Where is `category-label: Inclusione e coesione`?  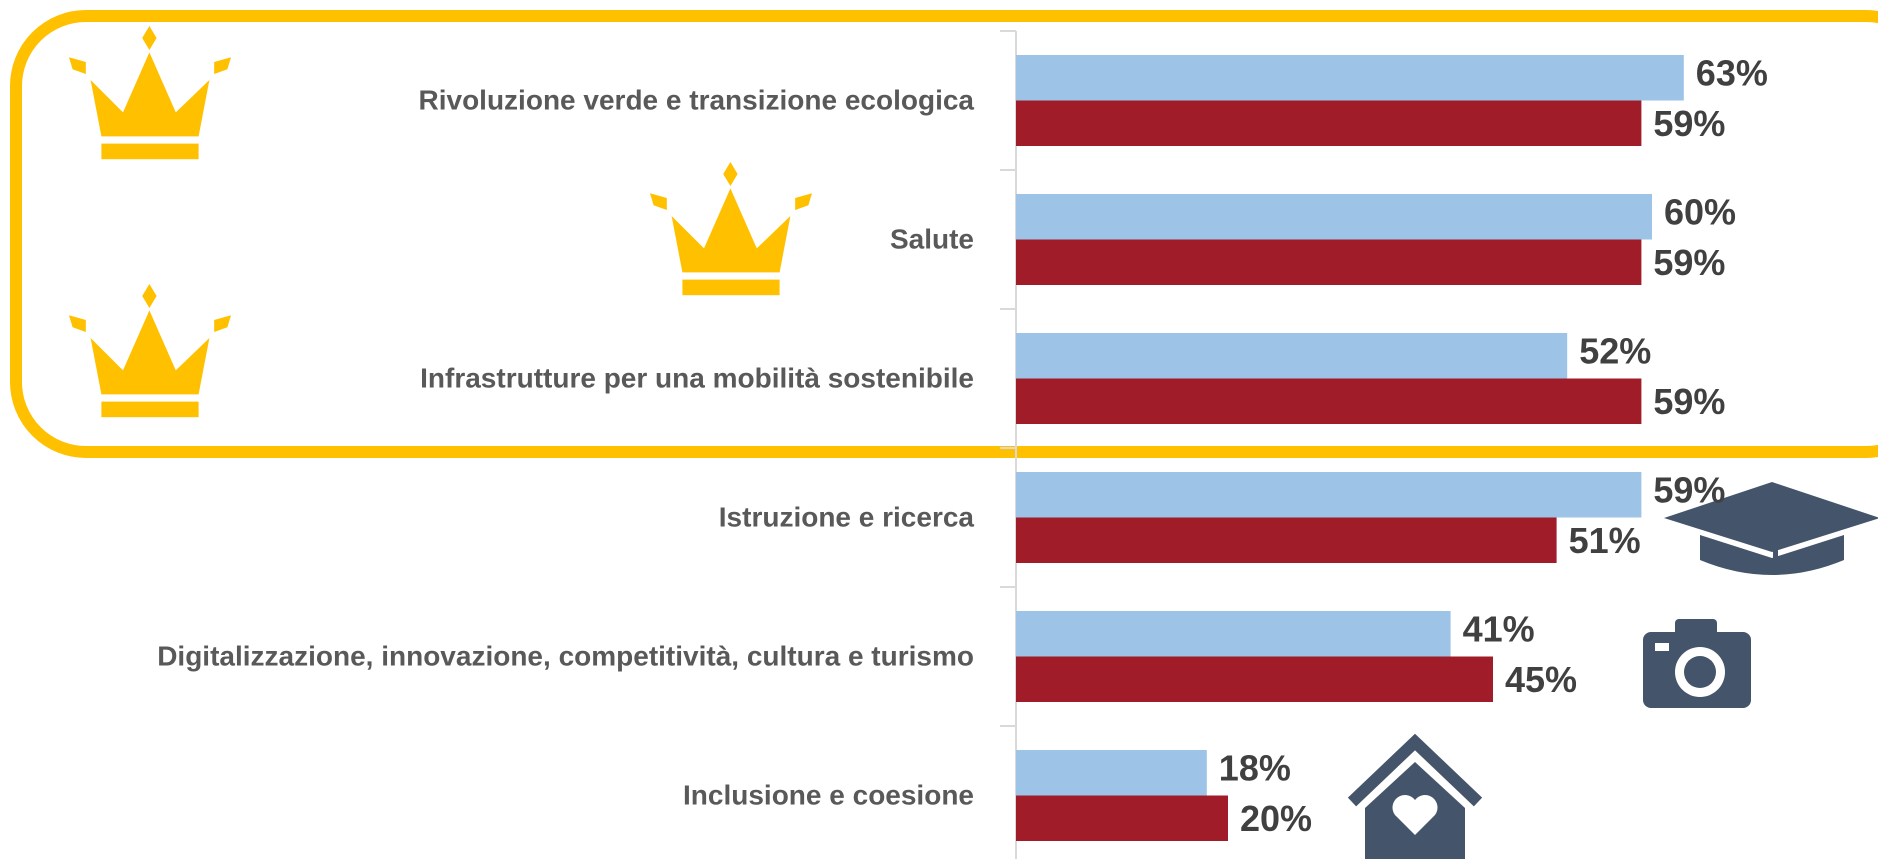
category-label: Inclusione e coesione is located at coordinates (828, 795).